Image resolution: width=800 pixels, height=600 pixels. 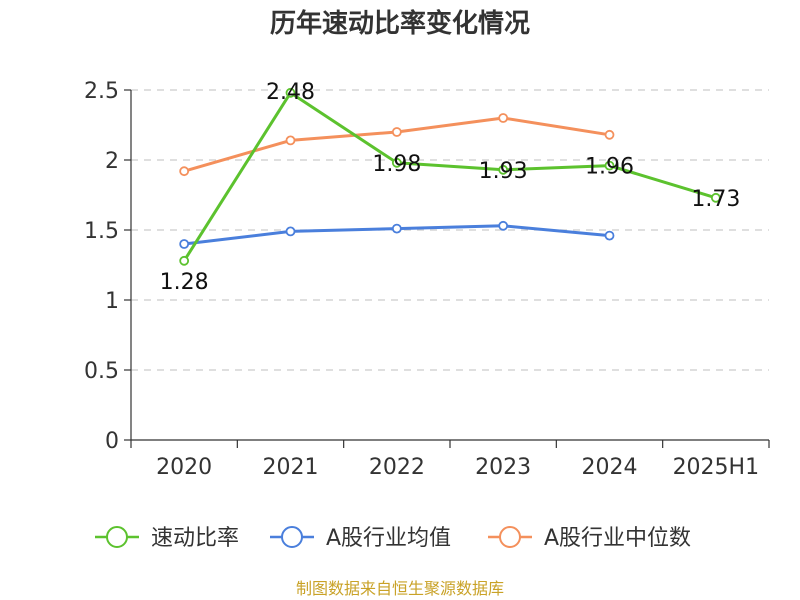 What do you see at coordinates (716, 467) in the screenshot?
I see `x-tick-label: 2025H1` at bounding box center [716, 467].